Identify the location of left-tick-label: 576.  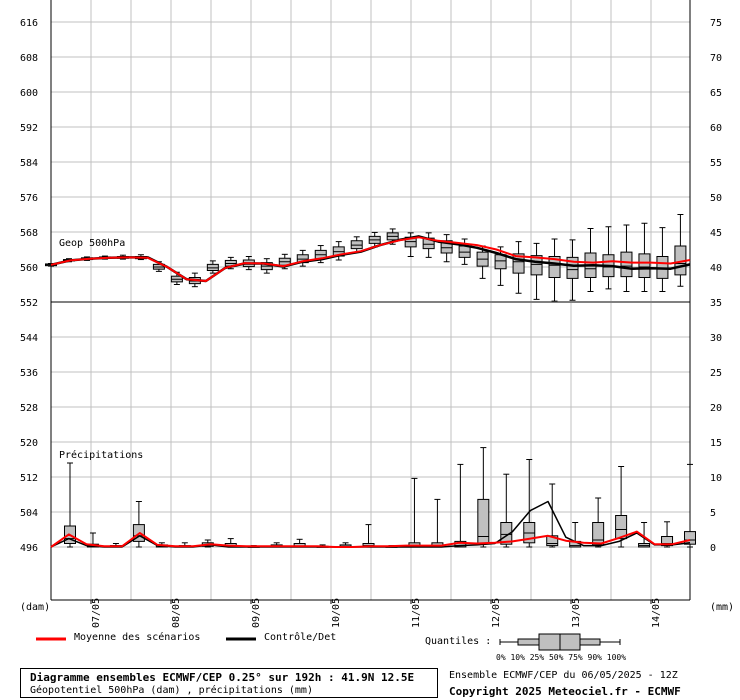
(29, 198).